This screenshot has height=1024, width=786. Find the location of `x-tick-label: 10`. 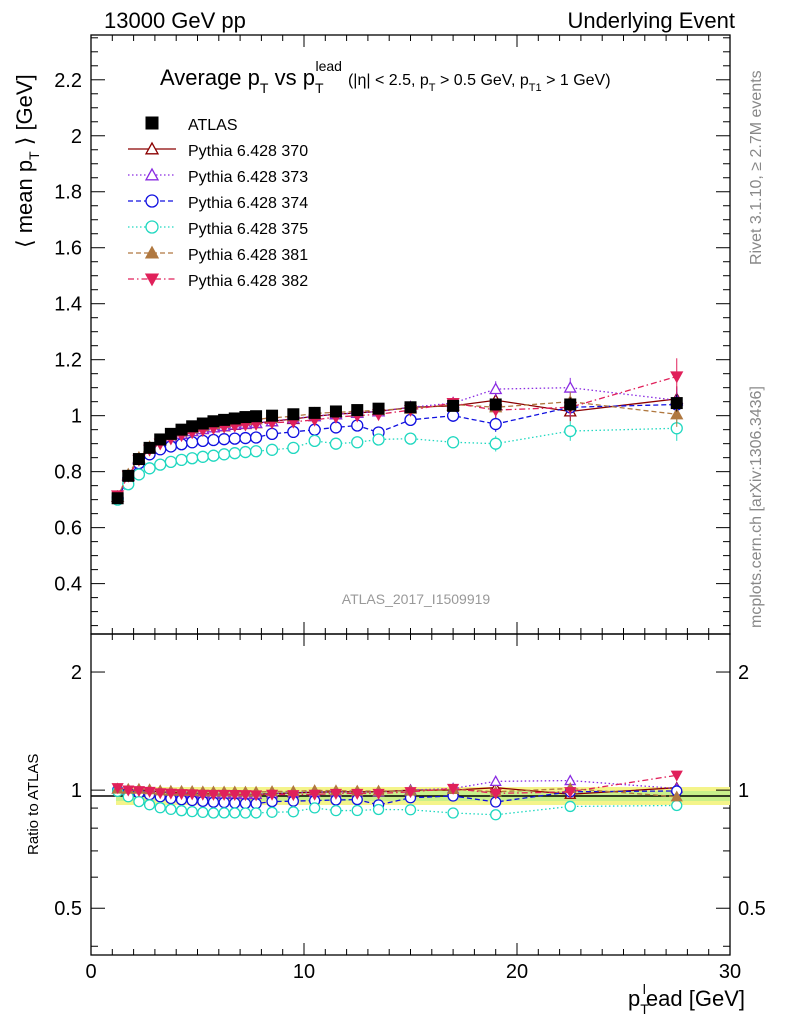

x-tick-label: 10 is located at coordinates (304, 972).